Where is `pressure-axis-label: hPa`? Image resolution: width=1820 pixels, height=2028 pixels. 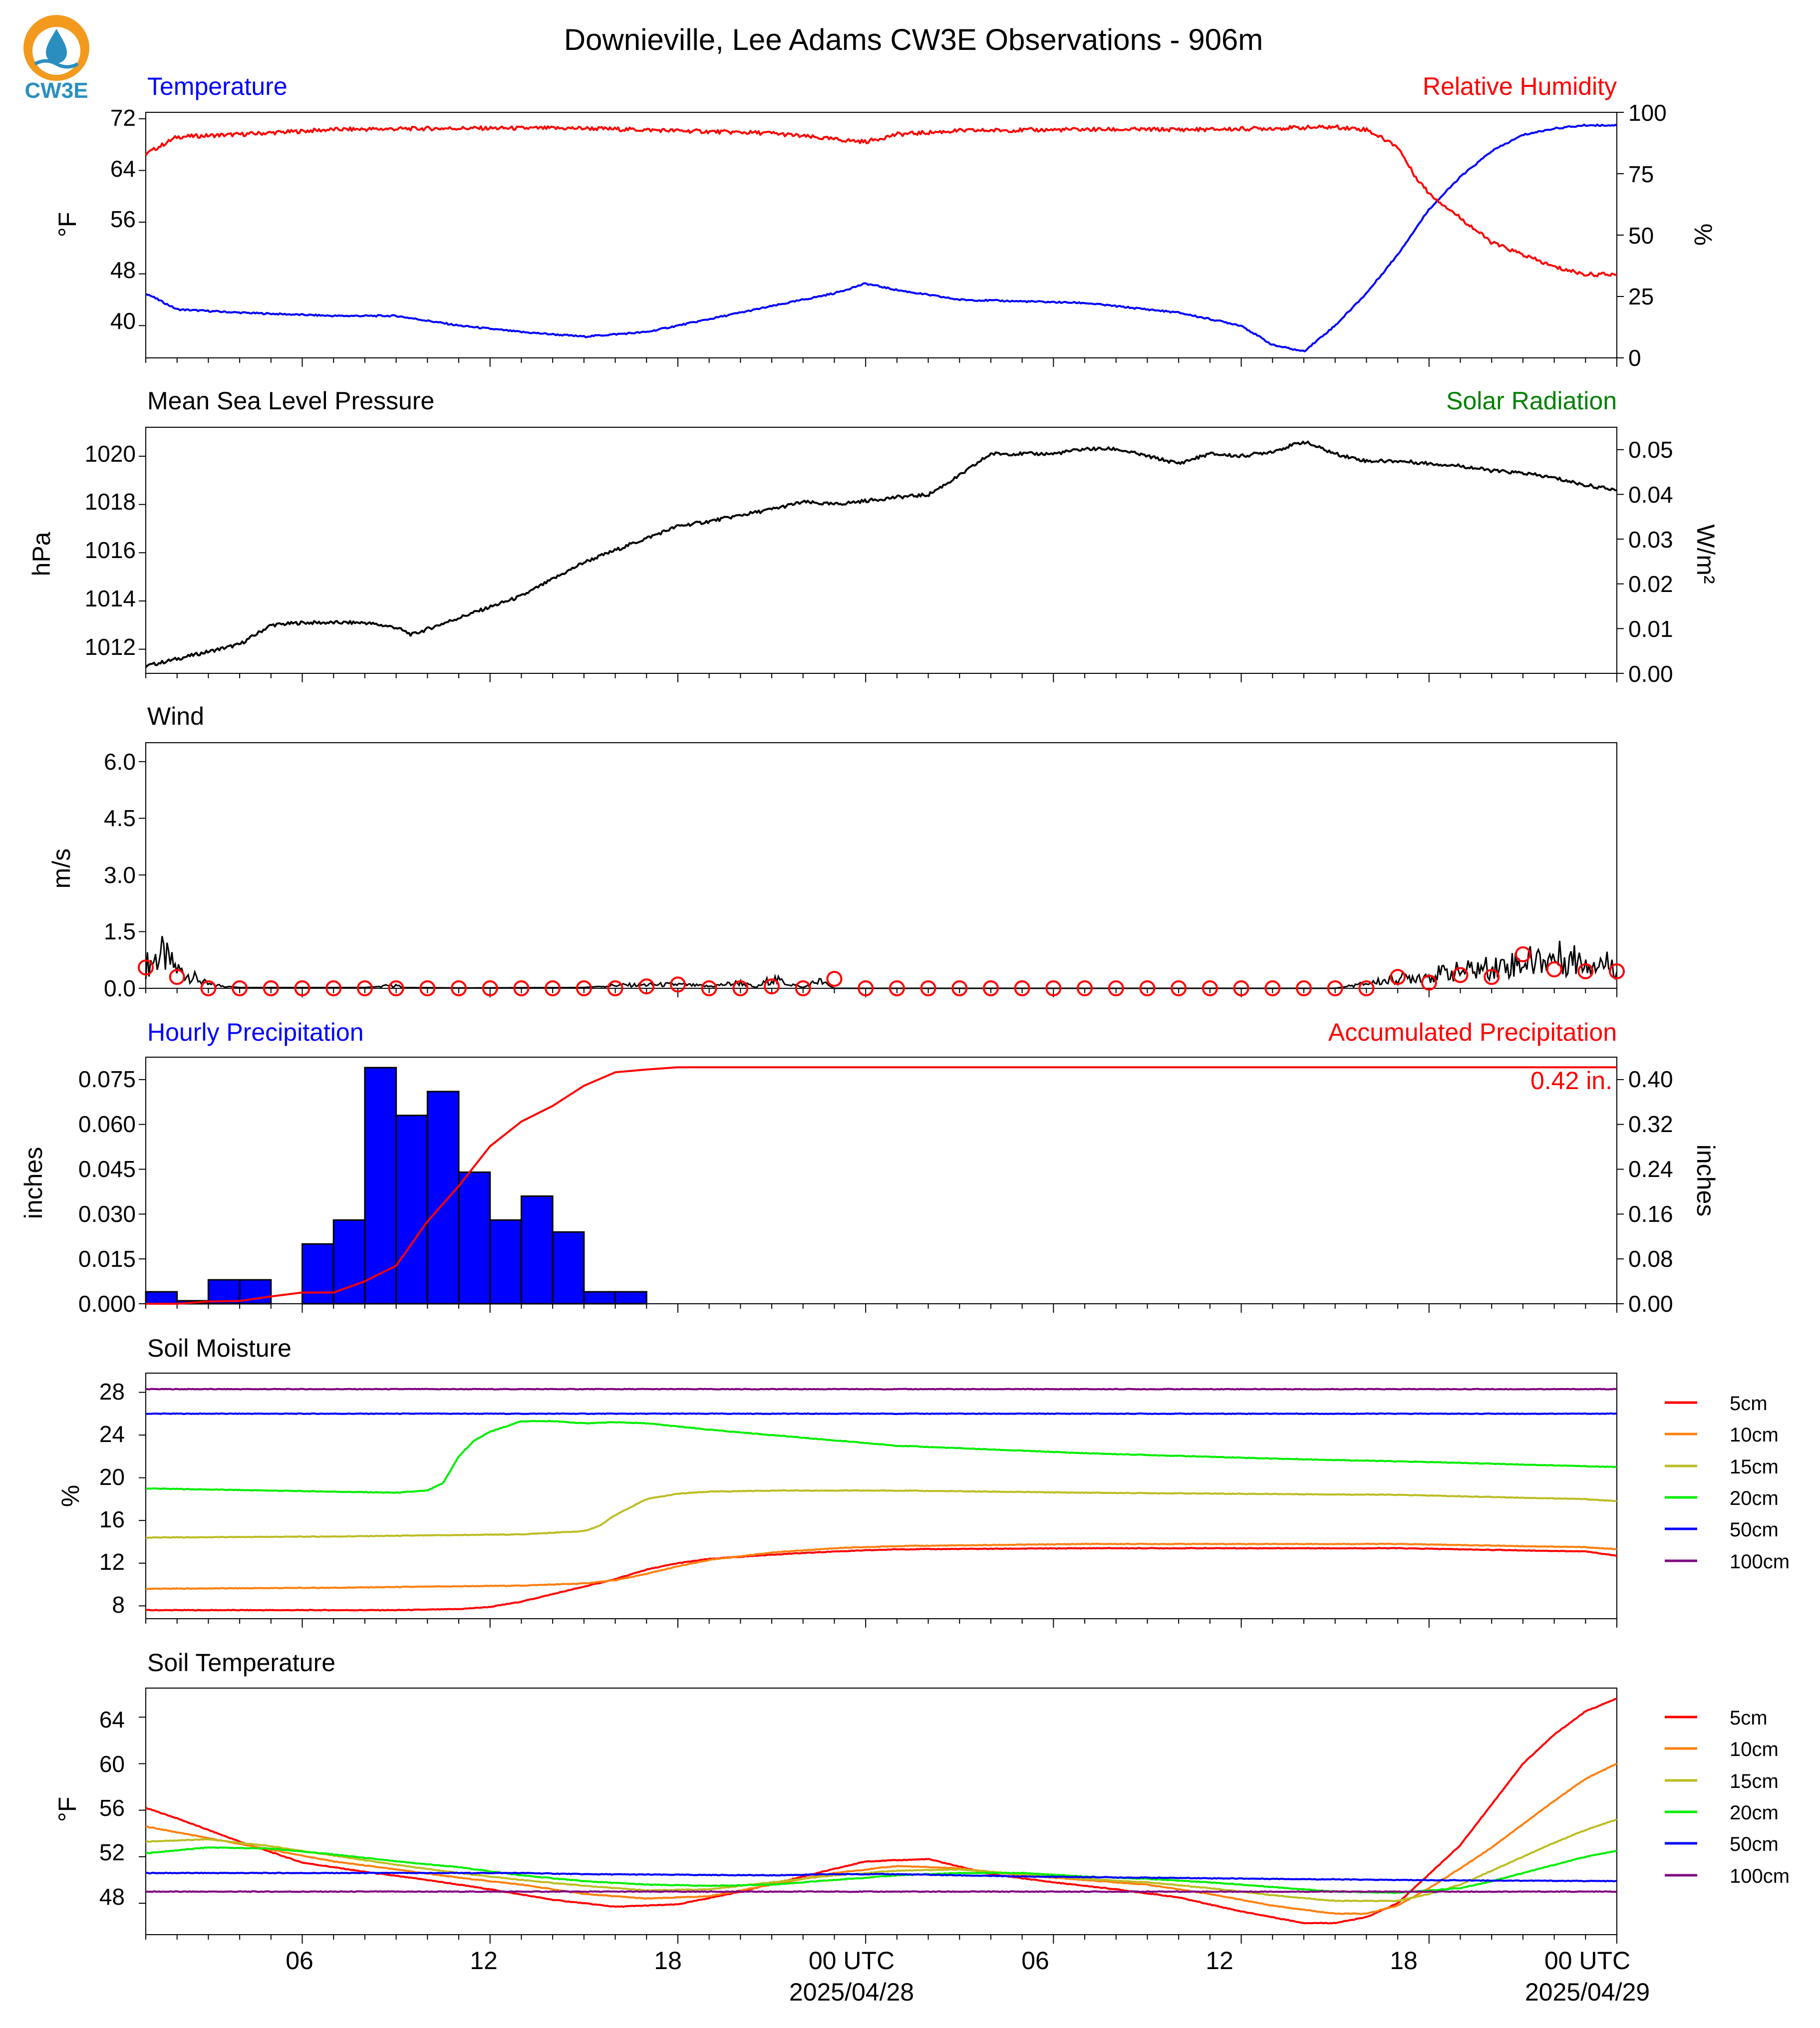 pressure-axis-label: hPa is located at coordinates (41, 554).